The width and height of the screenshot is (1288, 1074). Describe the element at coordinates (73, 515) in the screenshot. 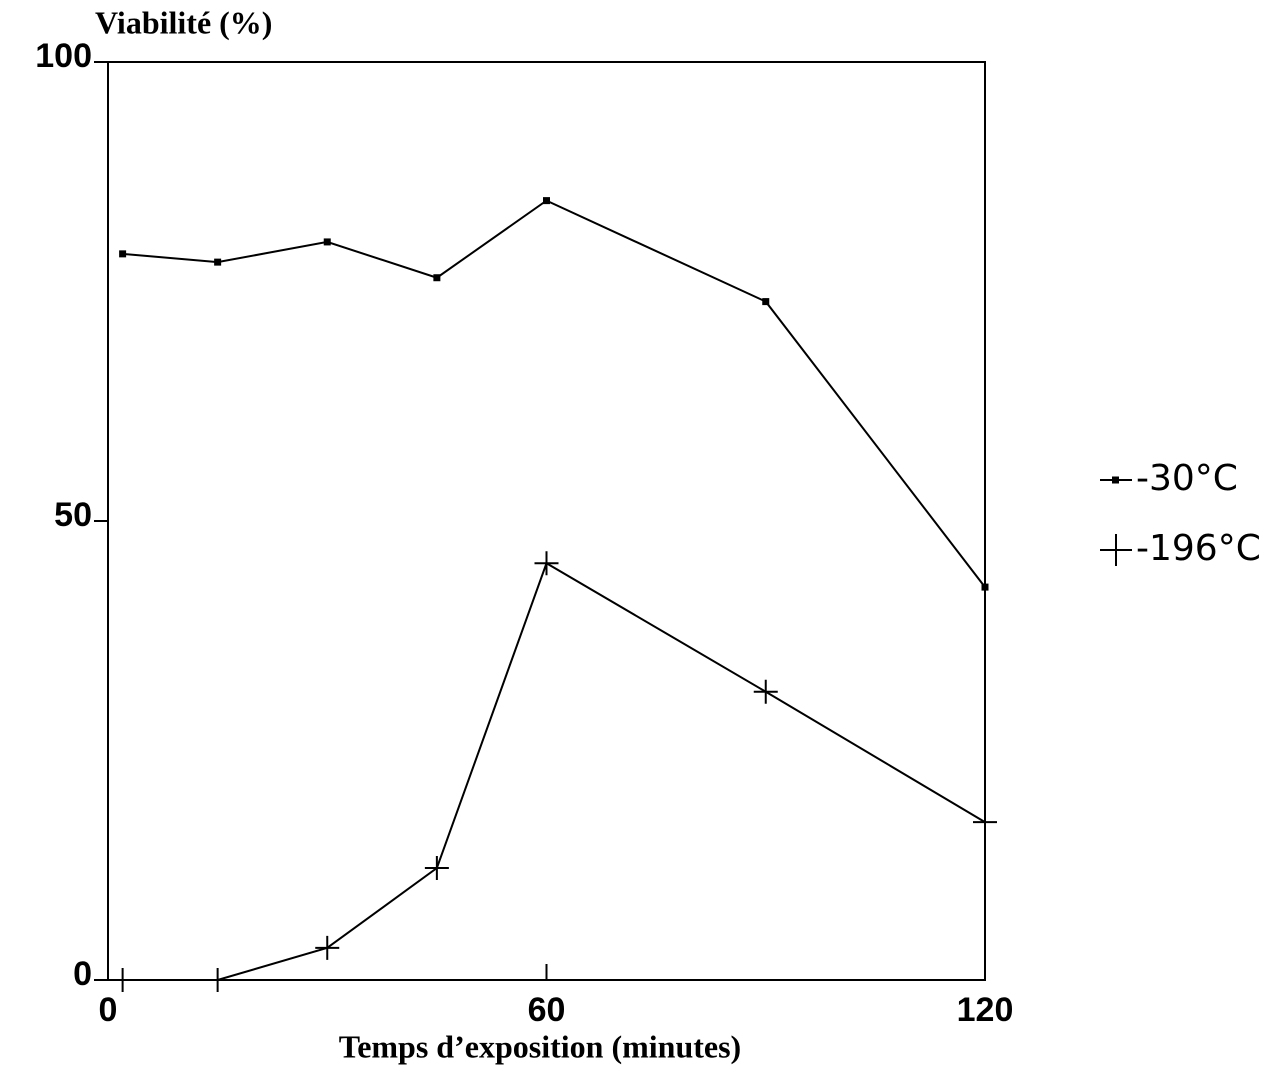

I see `y-tick-label: 50` at that location.